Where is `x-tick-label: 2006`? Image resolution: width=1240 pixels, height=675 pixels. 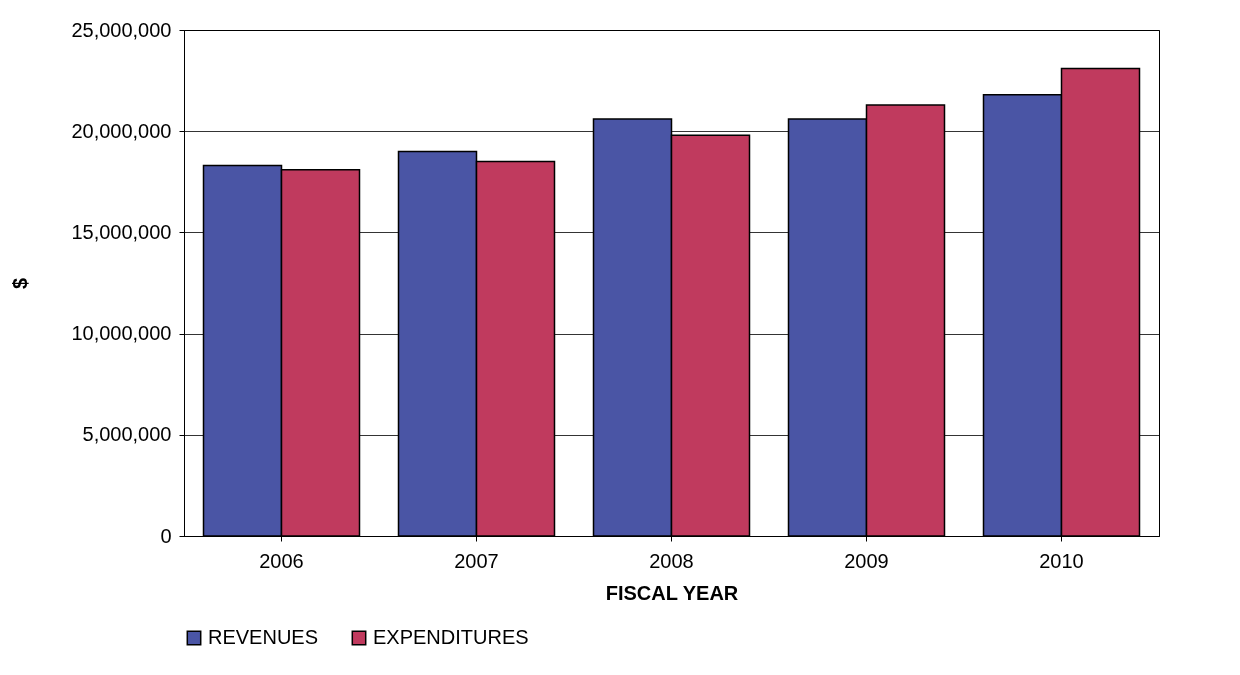 x-tick-label: 2006 is located at coordinates (281, 560).